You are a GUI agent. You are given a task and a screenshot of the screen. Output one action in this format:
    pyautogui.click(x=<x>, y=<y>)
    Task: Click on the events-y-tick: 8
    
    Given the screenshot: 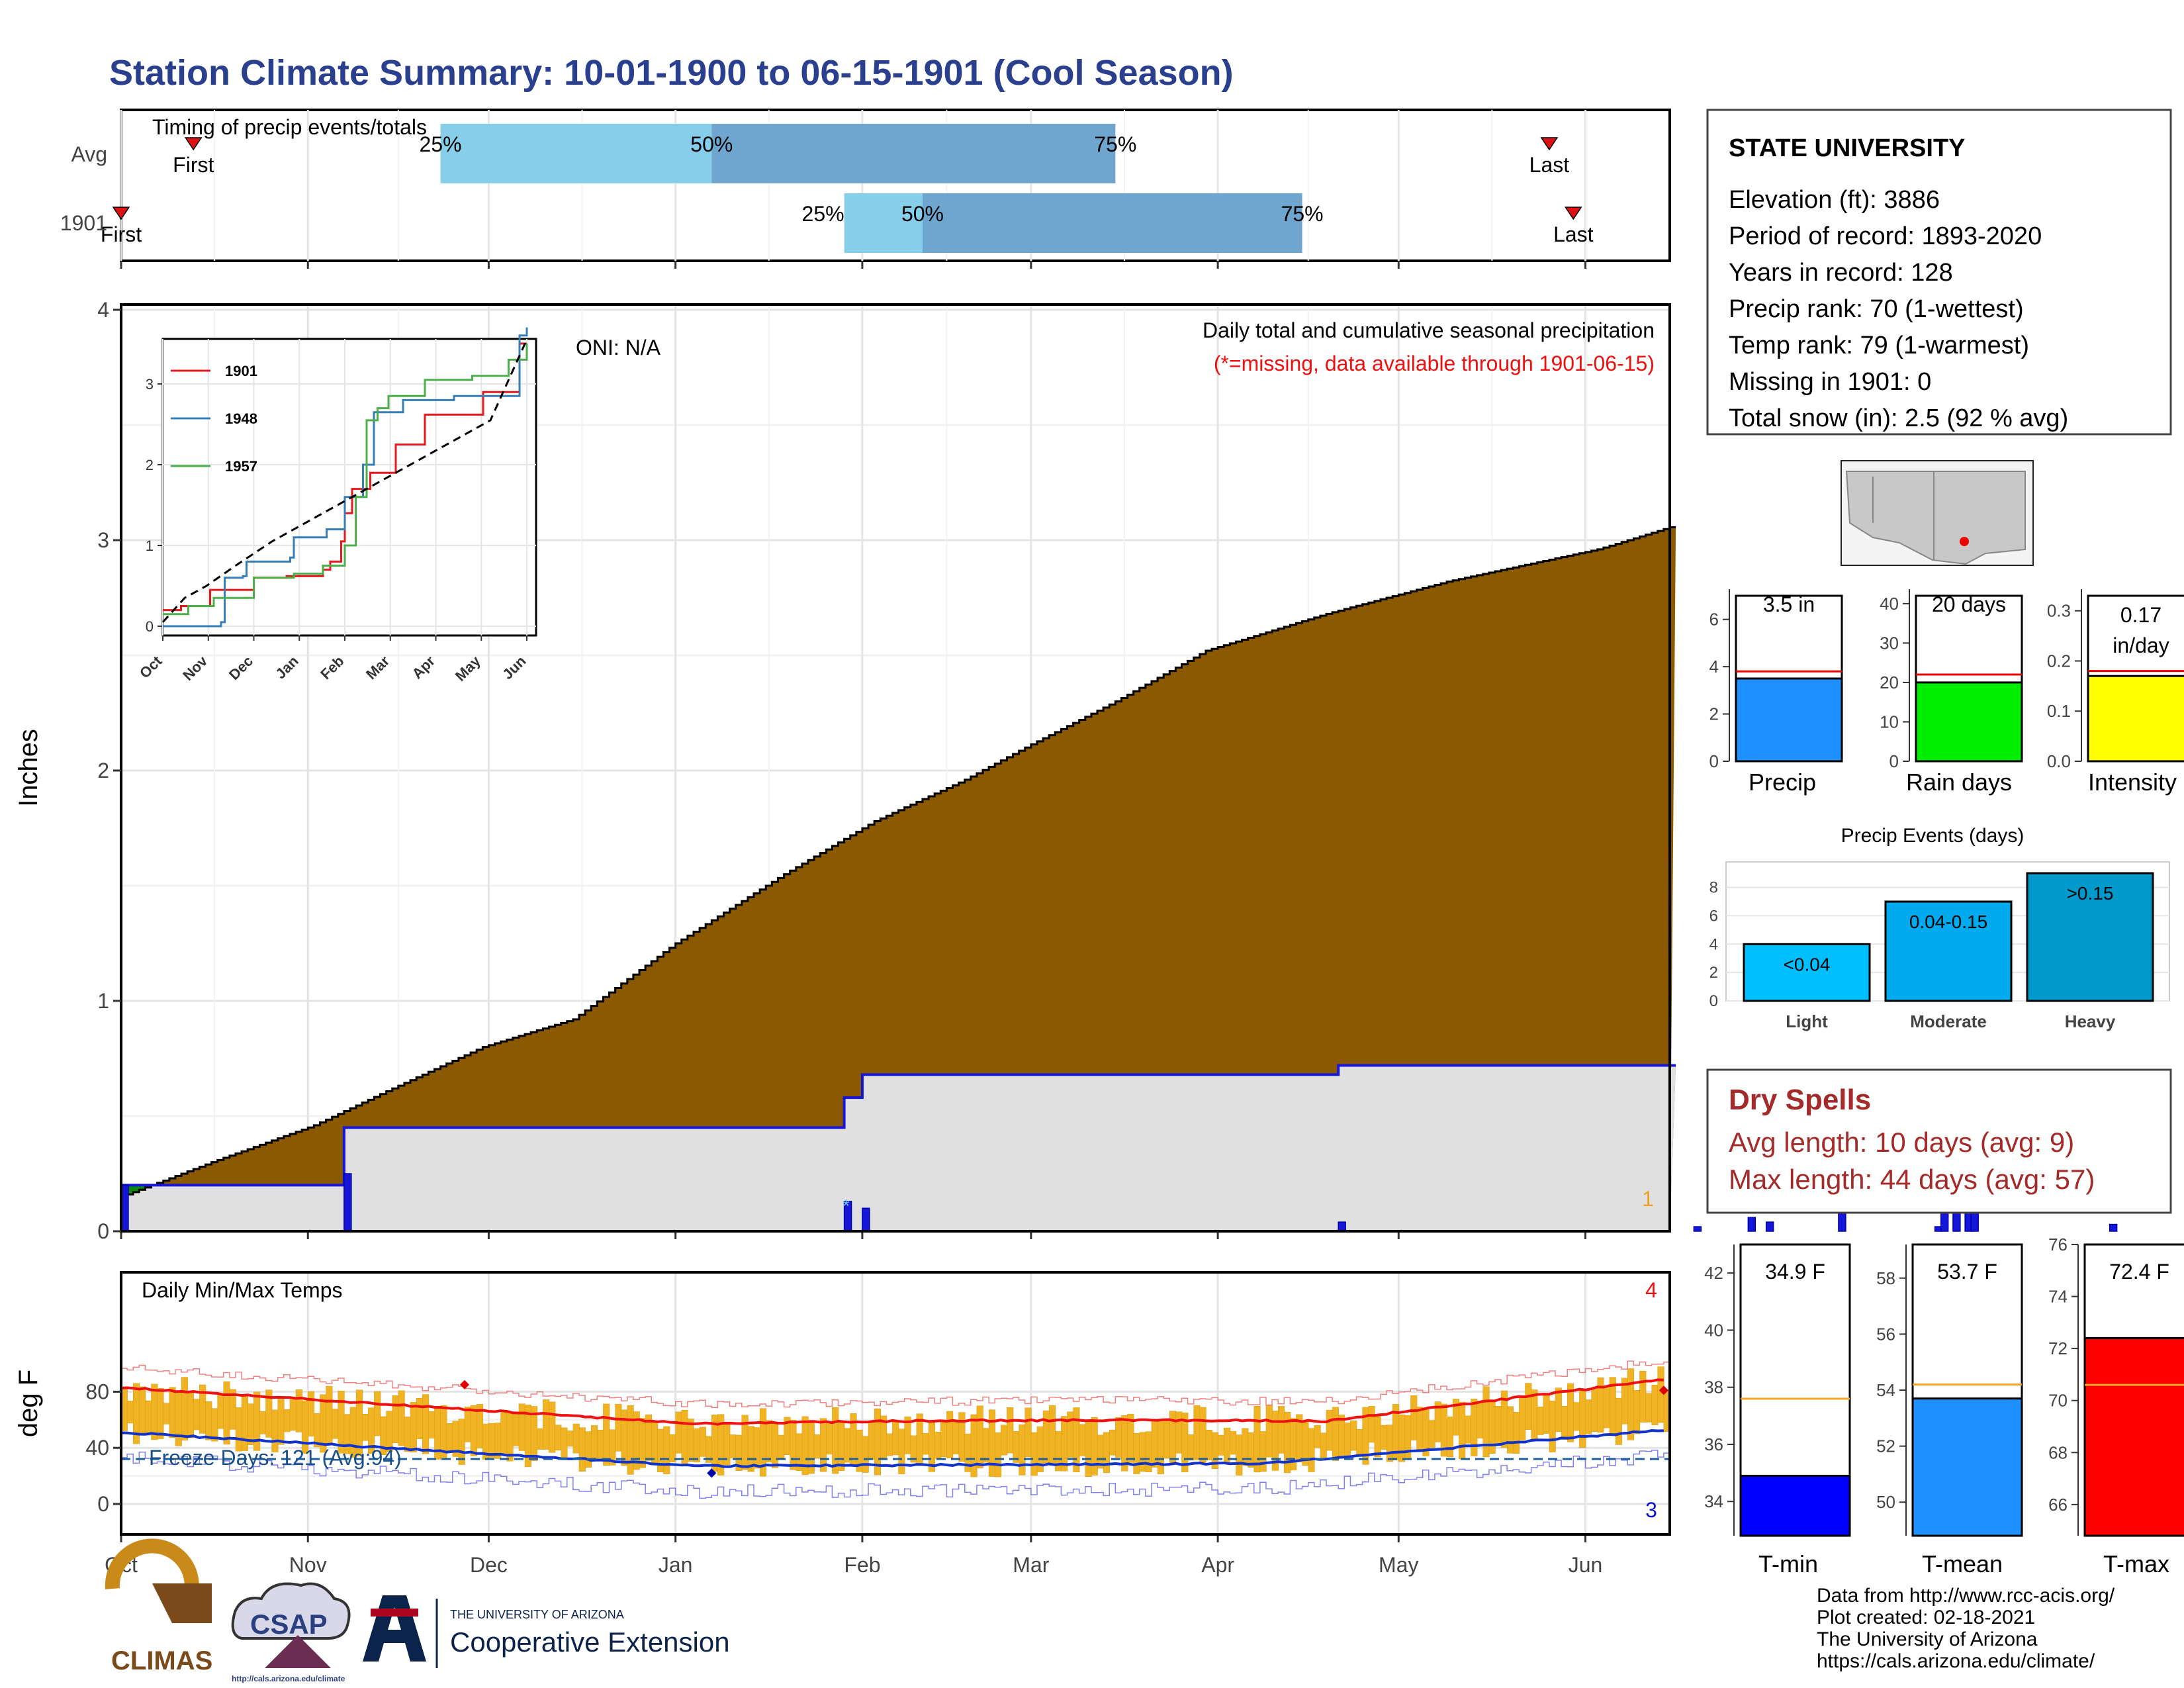 What is the action you would take?
    pyautogui.click(x=1713, y=888)
    